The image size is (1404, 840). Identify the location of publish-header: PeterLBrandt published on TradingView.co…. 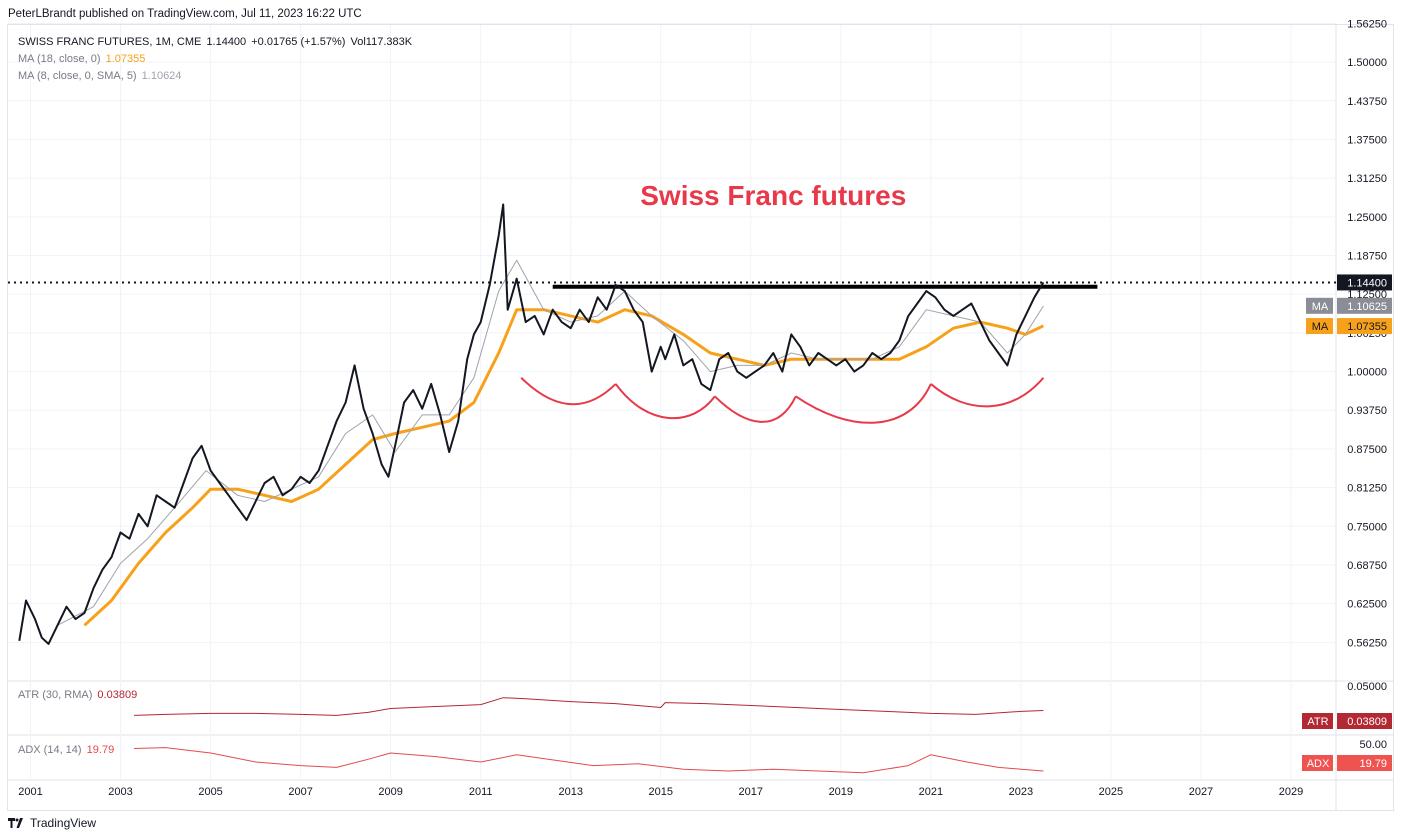
(185, 14).